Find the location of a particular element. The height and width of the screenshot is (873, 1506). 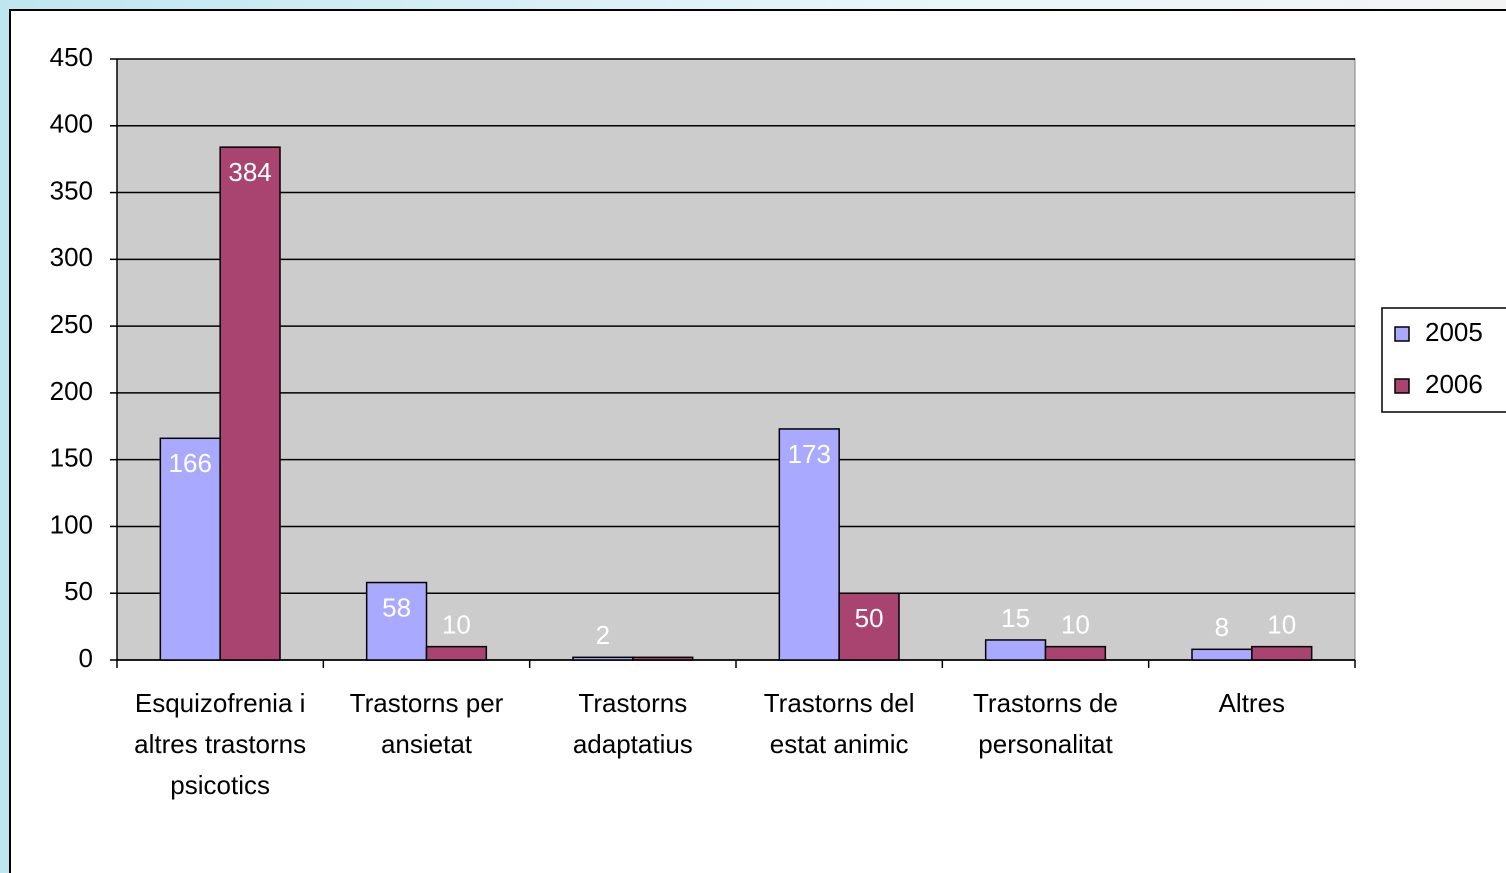

data-label: 173 is located at coordinates (809, 454).